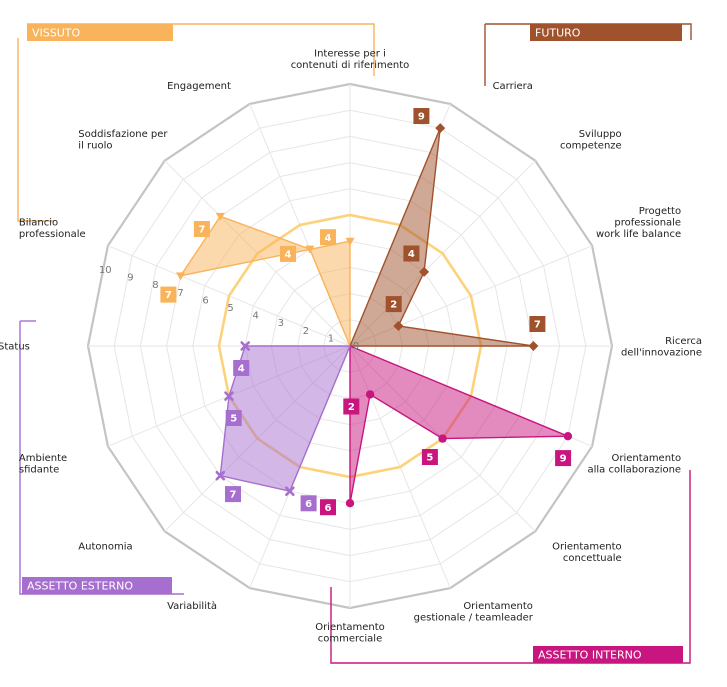 This screenshot has height=687, width=727. What do you see at coordinates (130, 278) in the screenshot?
I see `tick-label: 9` at bounding box center [130, 278].